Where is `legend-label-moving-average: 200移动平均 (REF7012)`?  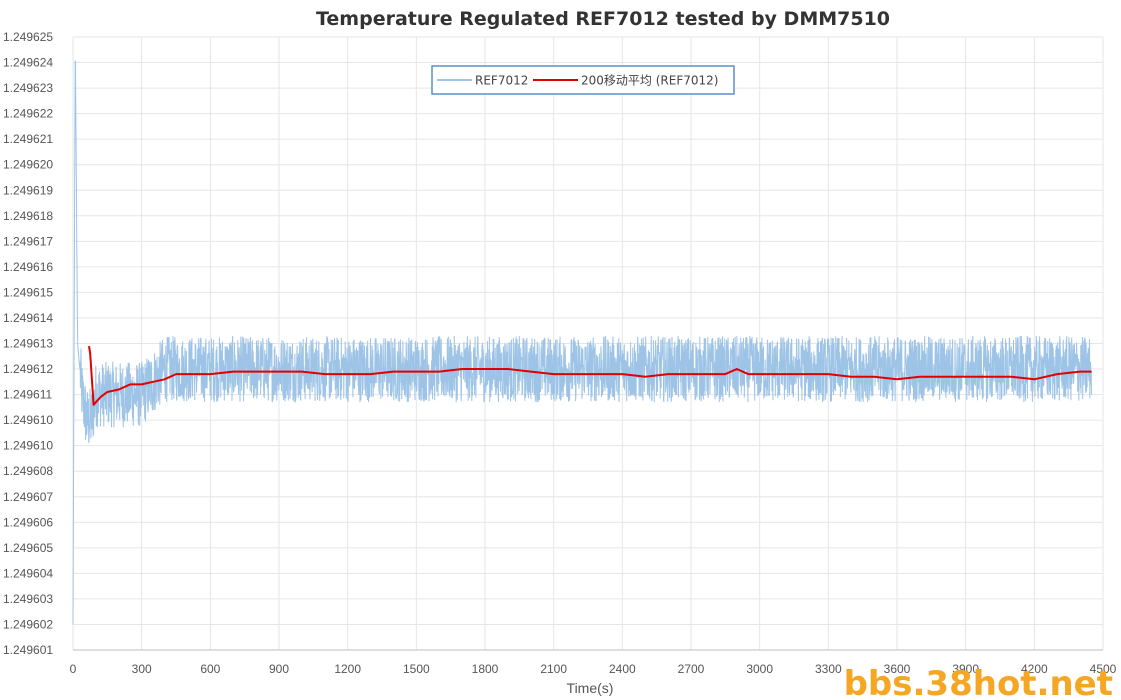
legend-label-moving-average: 200移动平均 (REF7012) is located at coordinates (649, 81).